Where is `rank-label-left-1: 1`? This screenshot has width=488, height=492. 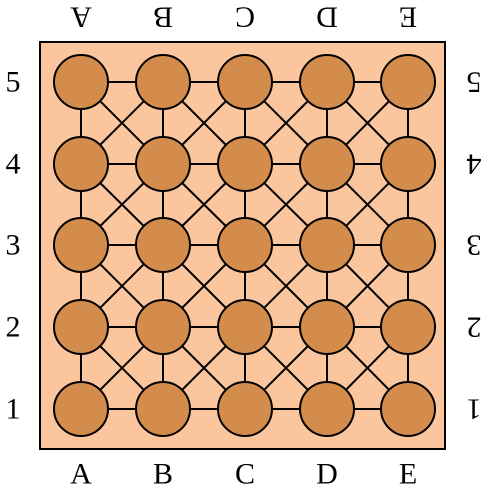 rank-label-left-1: 1 is located at coordinates (13, 409).